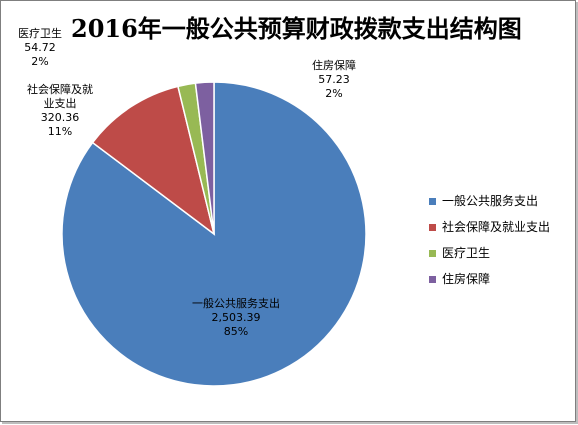 Image resolution: width=578 pixels, height=425 pixels. Describe the element at coordinates (204, 158) in the screenshot. I see `slice-housing` at that location.